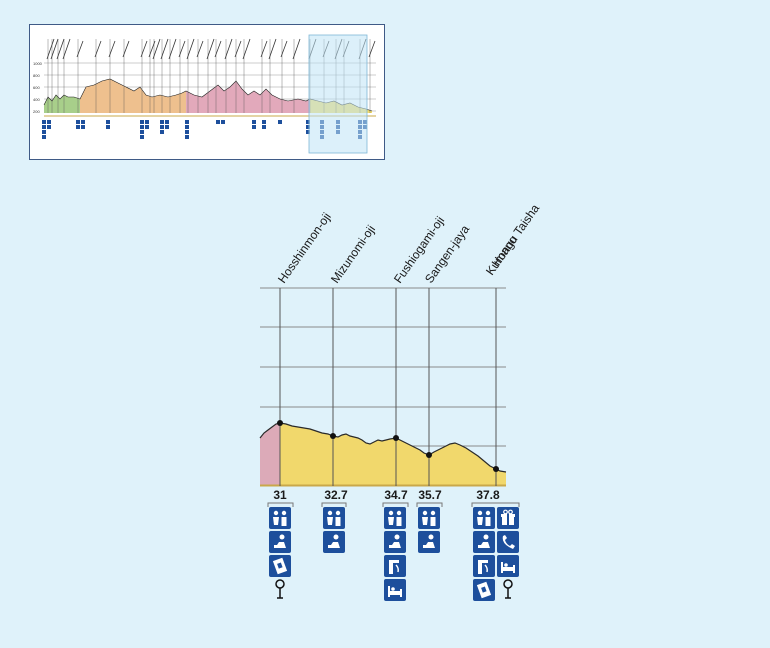  What do you see at coordinates (270, 454) in the screenshot?
I see `elevation-area-pink` at bounding box center [270, 454].